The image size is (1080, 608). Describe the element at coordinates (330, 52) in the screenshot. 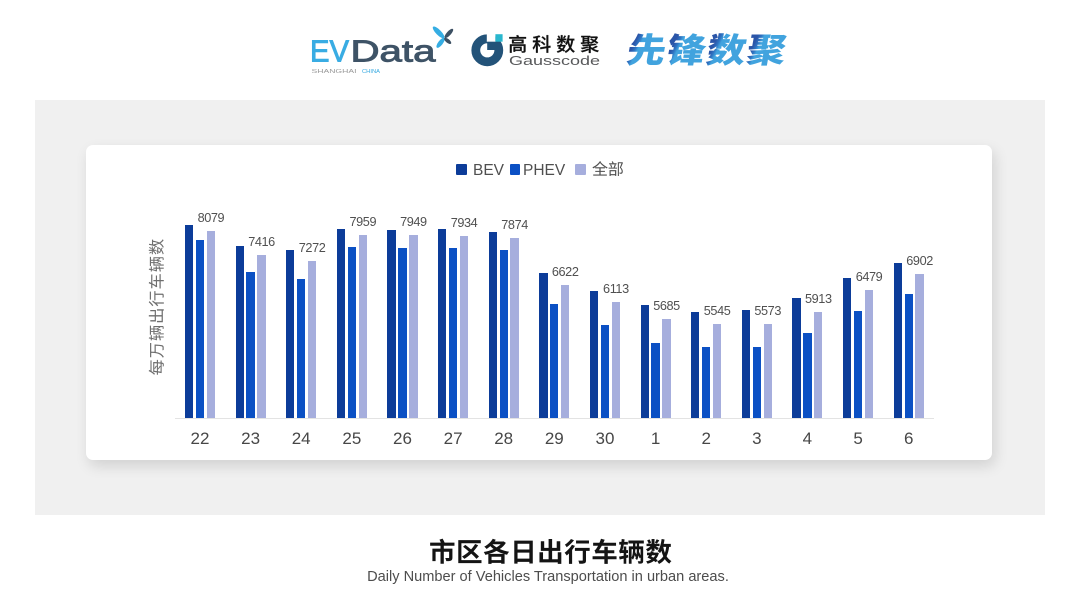

I see `svg-text: EV` at that location.